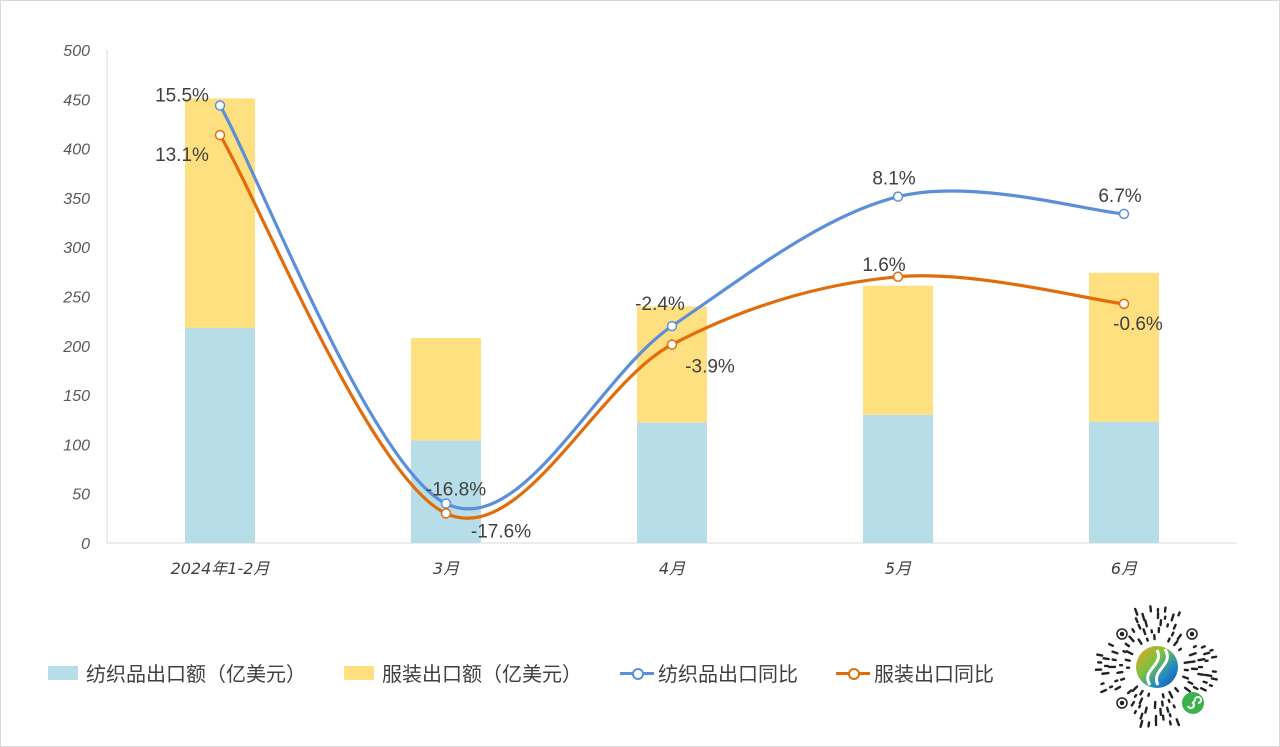 This screenshot has height=747, width=1280. I want to click on data-label: -3.9%, so click(710, 367).